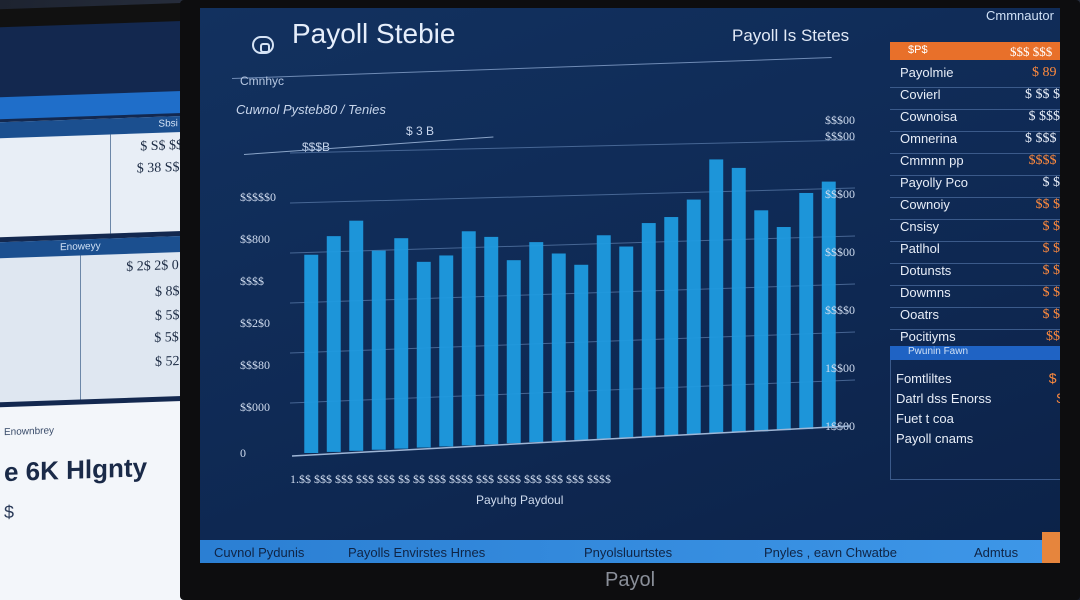 The width and height of the screenshot is (1080, 600). Describe the element at coordinates (840, 310) in the screenshot. I see `y-tick-label-right: $$$$0` at that location.